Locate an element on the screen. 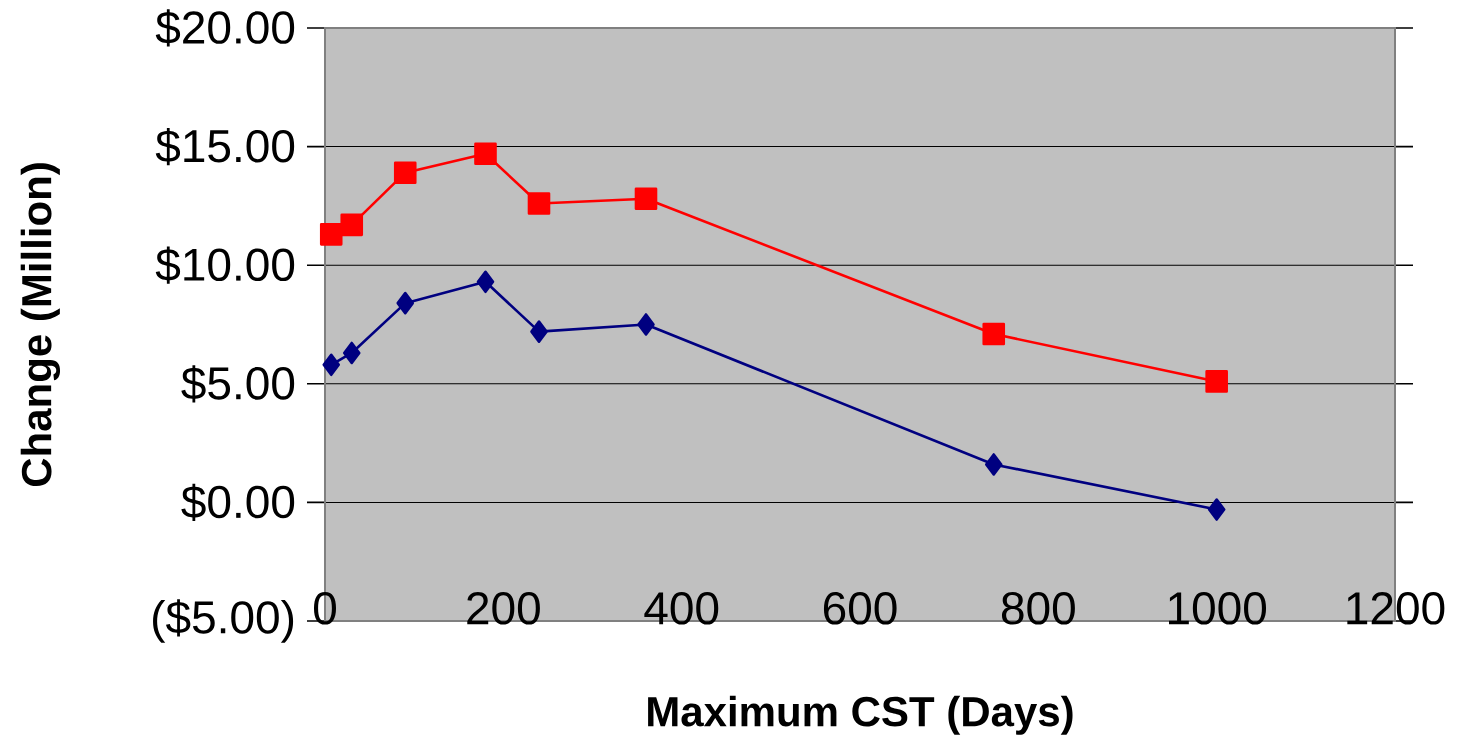 Image resolution: width=1464 pixels, height=742 pixels. x-tick-label: 800 is located at coordinates (1038, 608).